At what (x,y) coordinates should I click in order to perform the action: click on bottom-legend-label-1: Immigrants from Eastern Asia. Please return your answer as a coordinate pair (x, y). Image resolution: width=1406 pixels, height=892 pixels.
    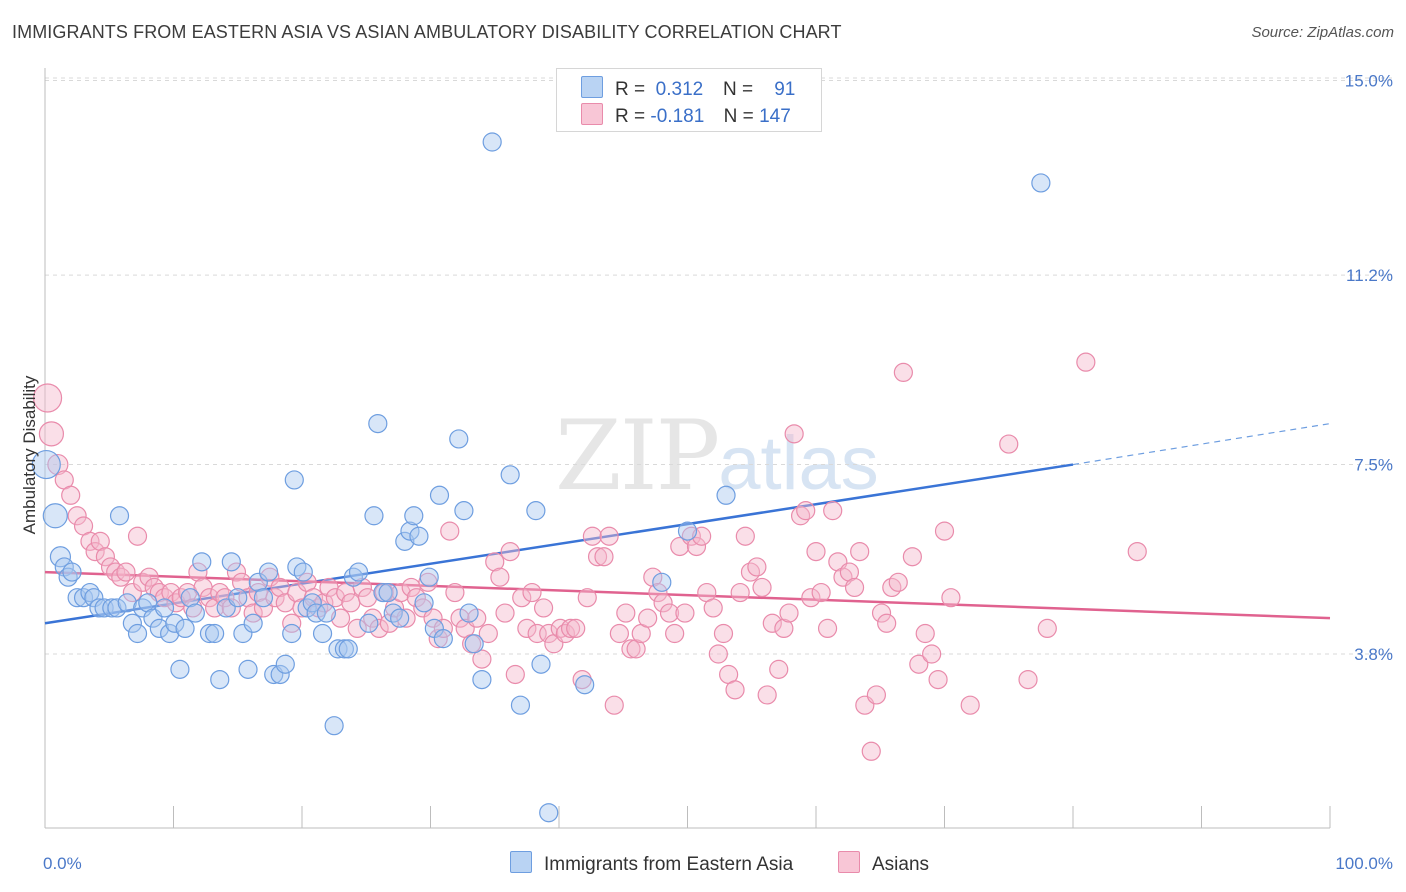
    Looking at the image, I should click on (669, 864).